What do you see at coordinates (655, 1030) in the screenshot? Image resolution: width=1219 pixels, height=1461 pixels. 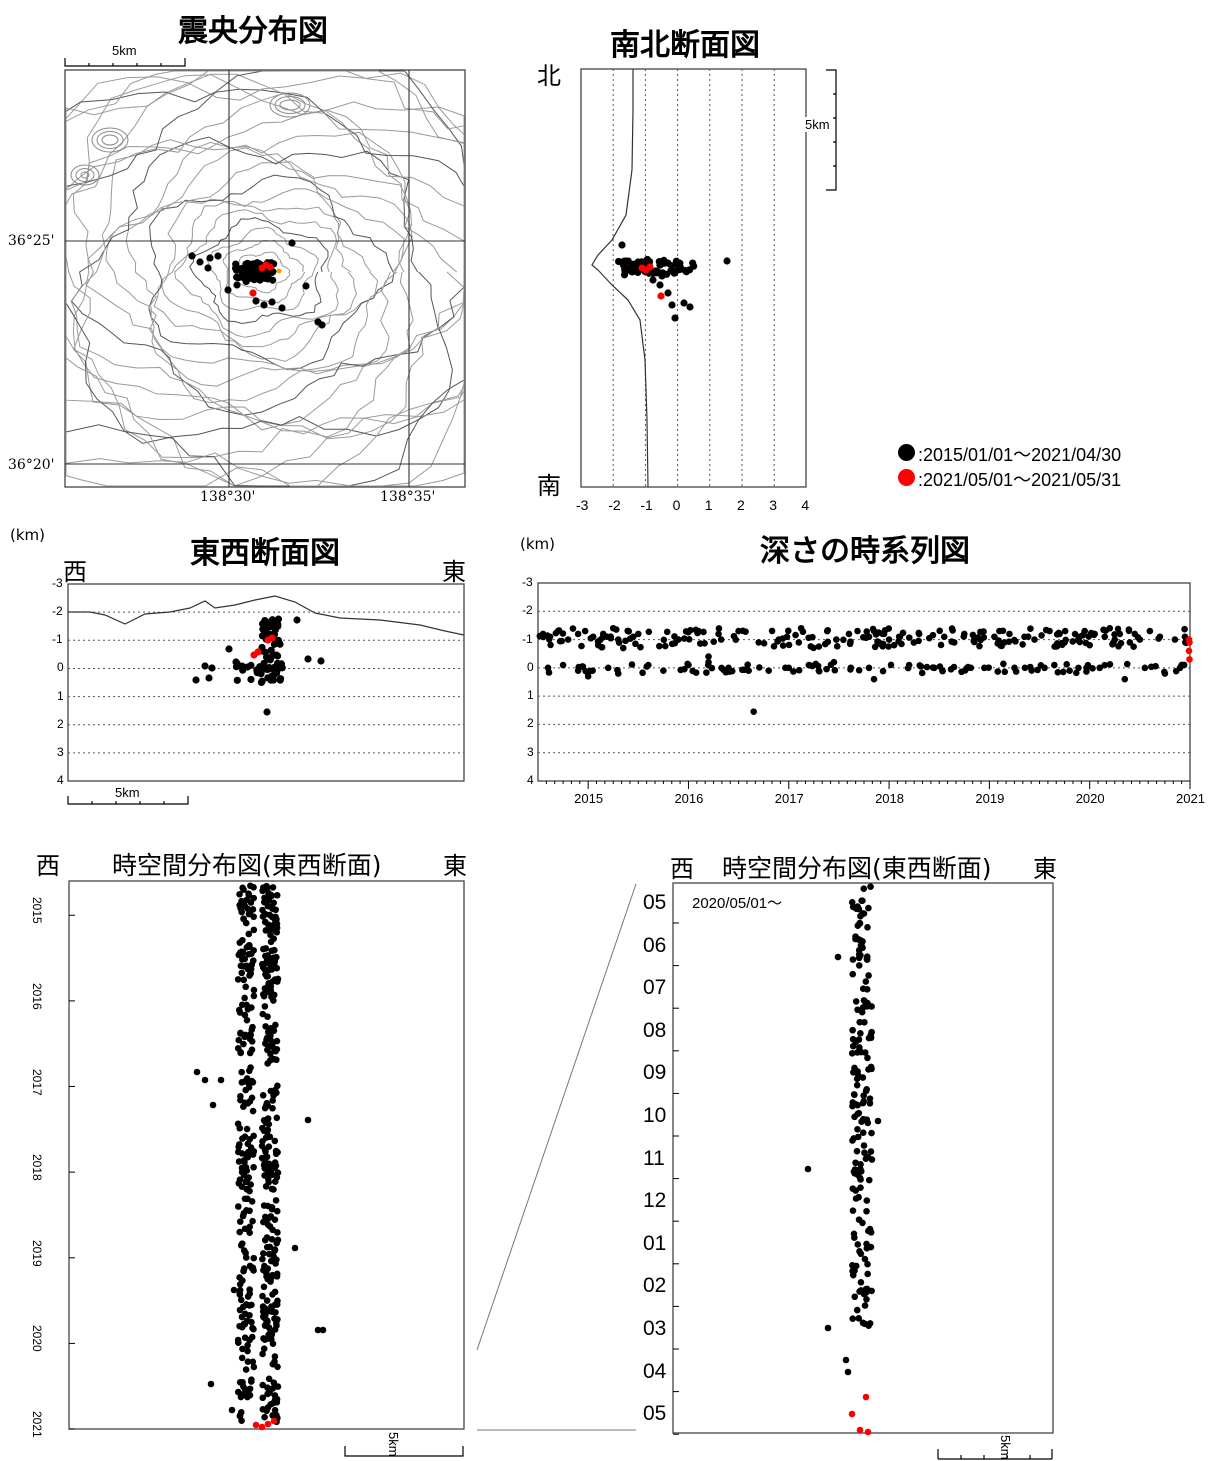 I see `zoom-month-label: 08` at bounding box center [655, 1030].